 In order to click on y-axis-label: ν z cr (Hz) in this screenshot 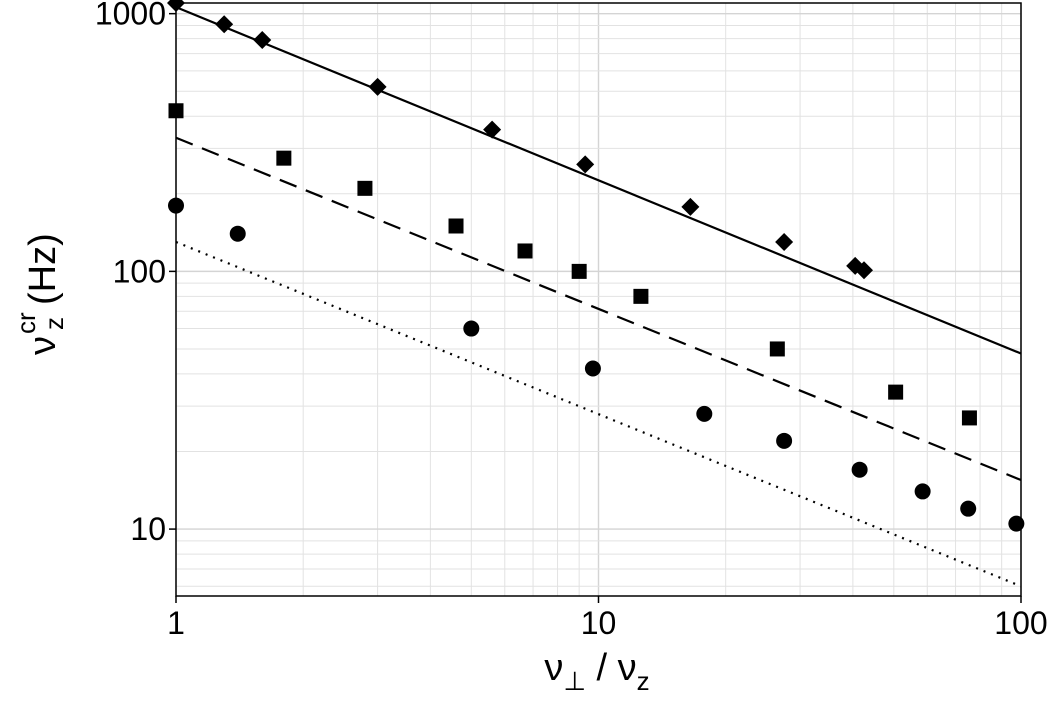, I will do `click(40, 294)`.